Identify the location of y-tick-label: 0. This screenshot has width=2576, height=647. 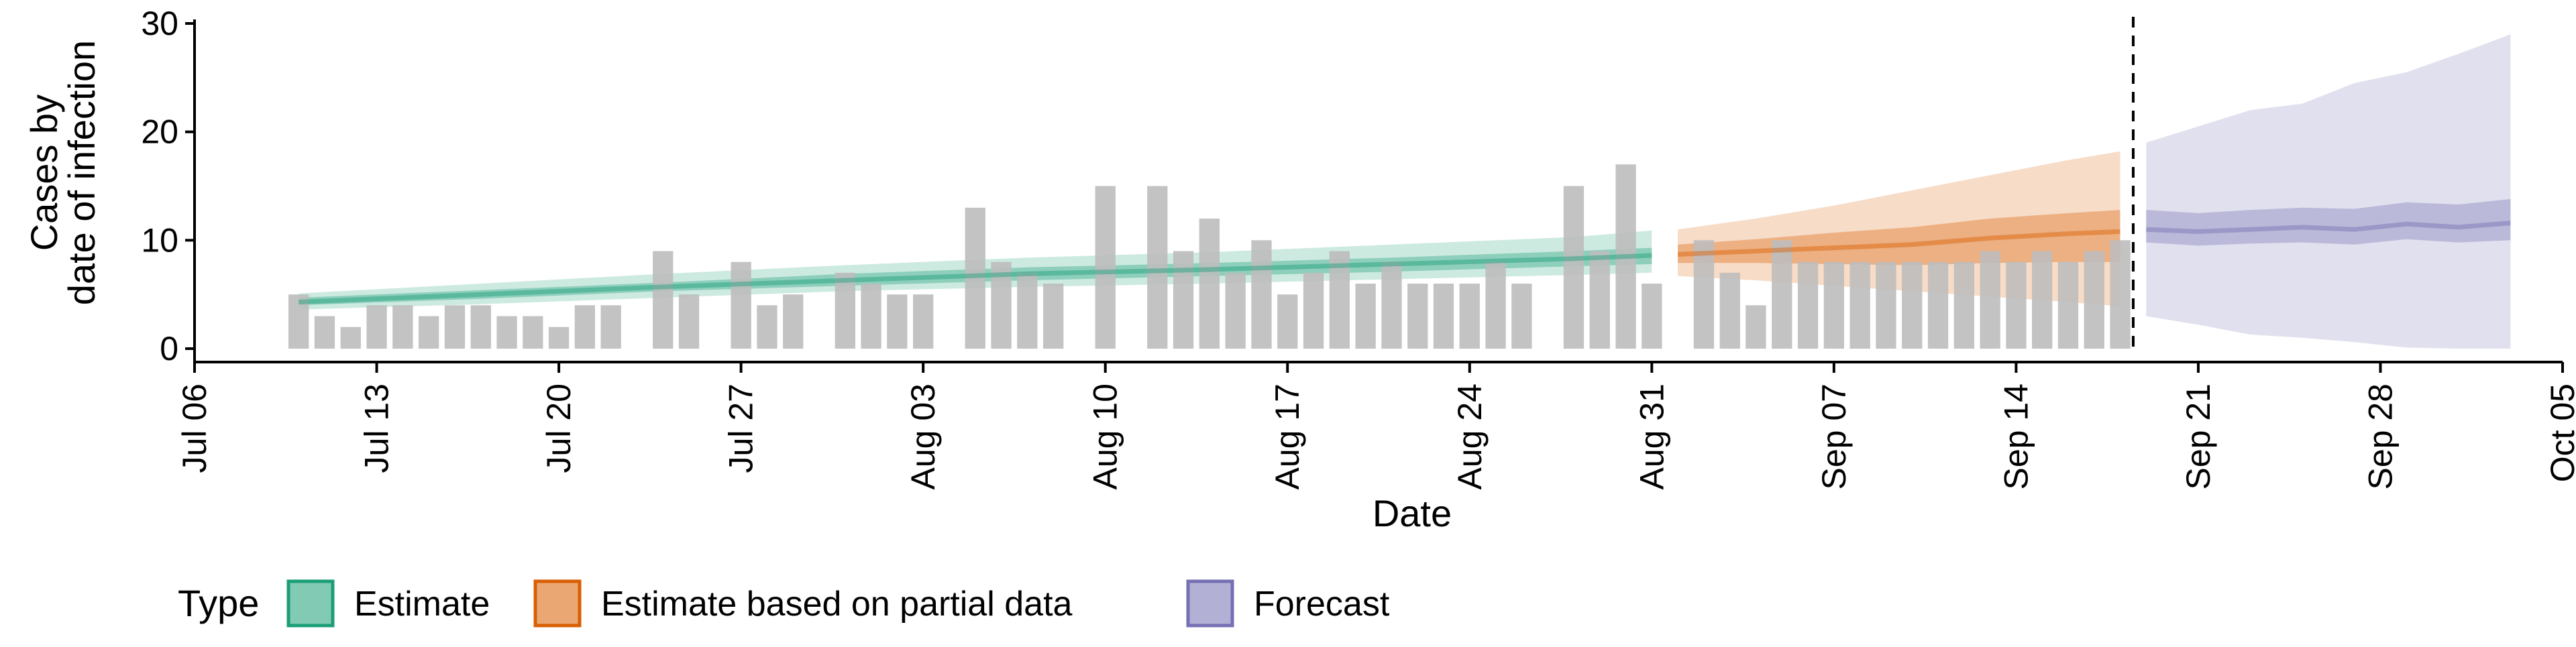
(169, 348).